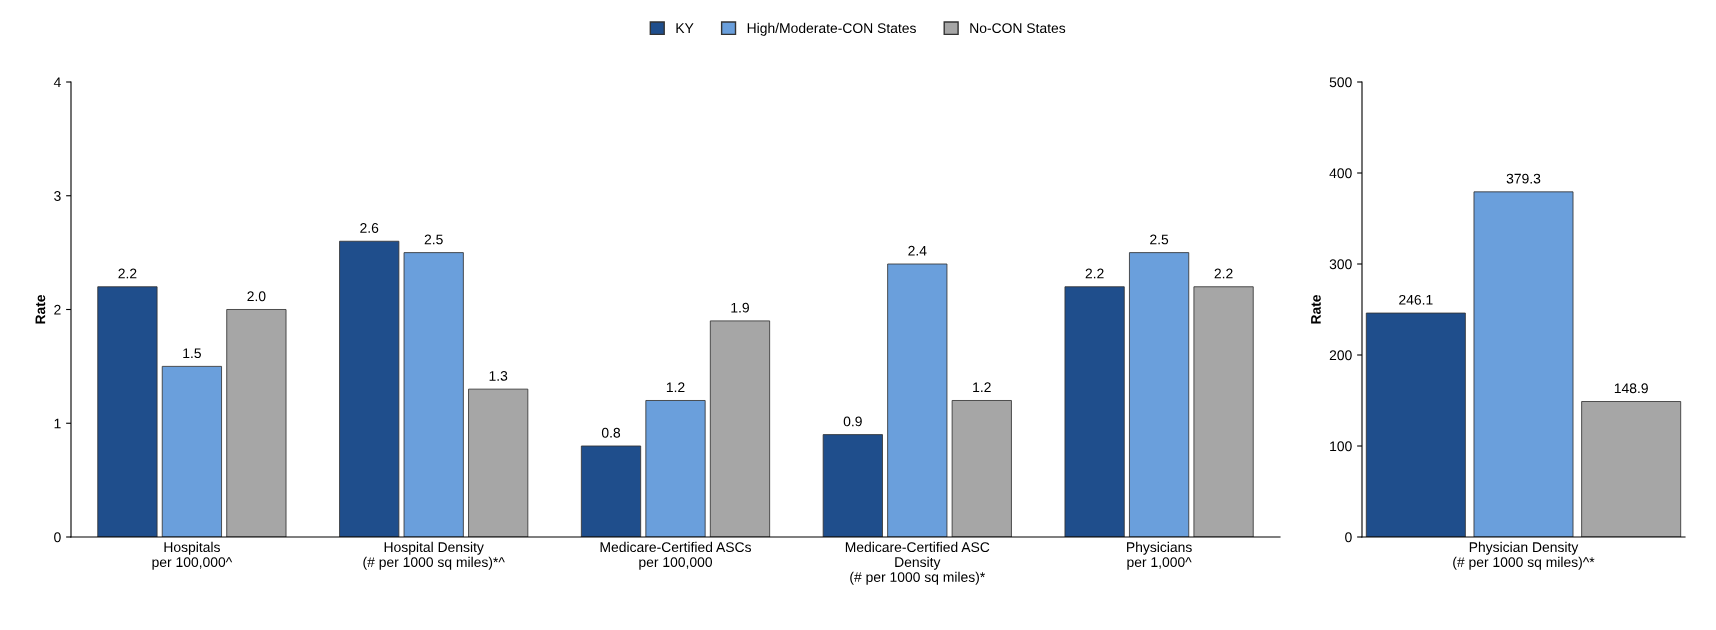 This screenshot has width=1716, height=630. What do you see at coordinates (676, 555) in the screenshot?
I see `x-tick-label: Medicare-Certified ASCs per 100,000` at bounding box center [676, 555].